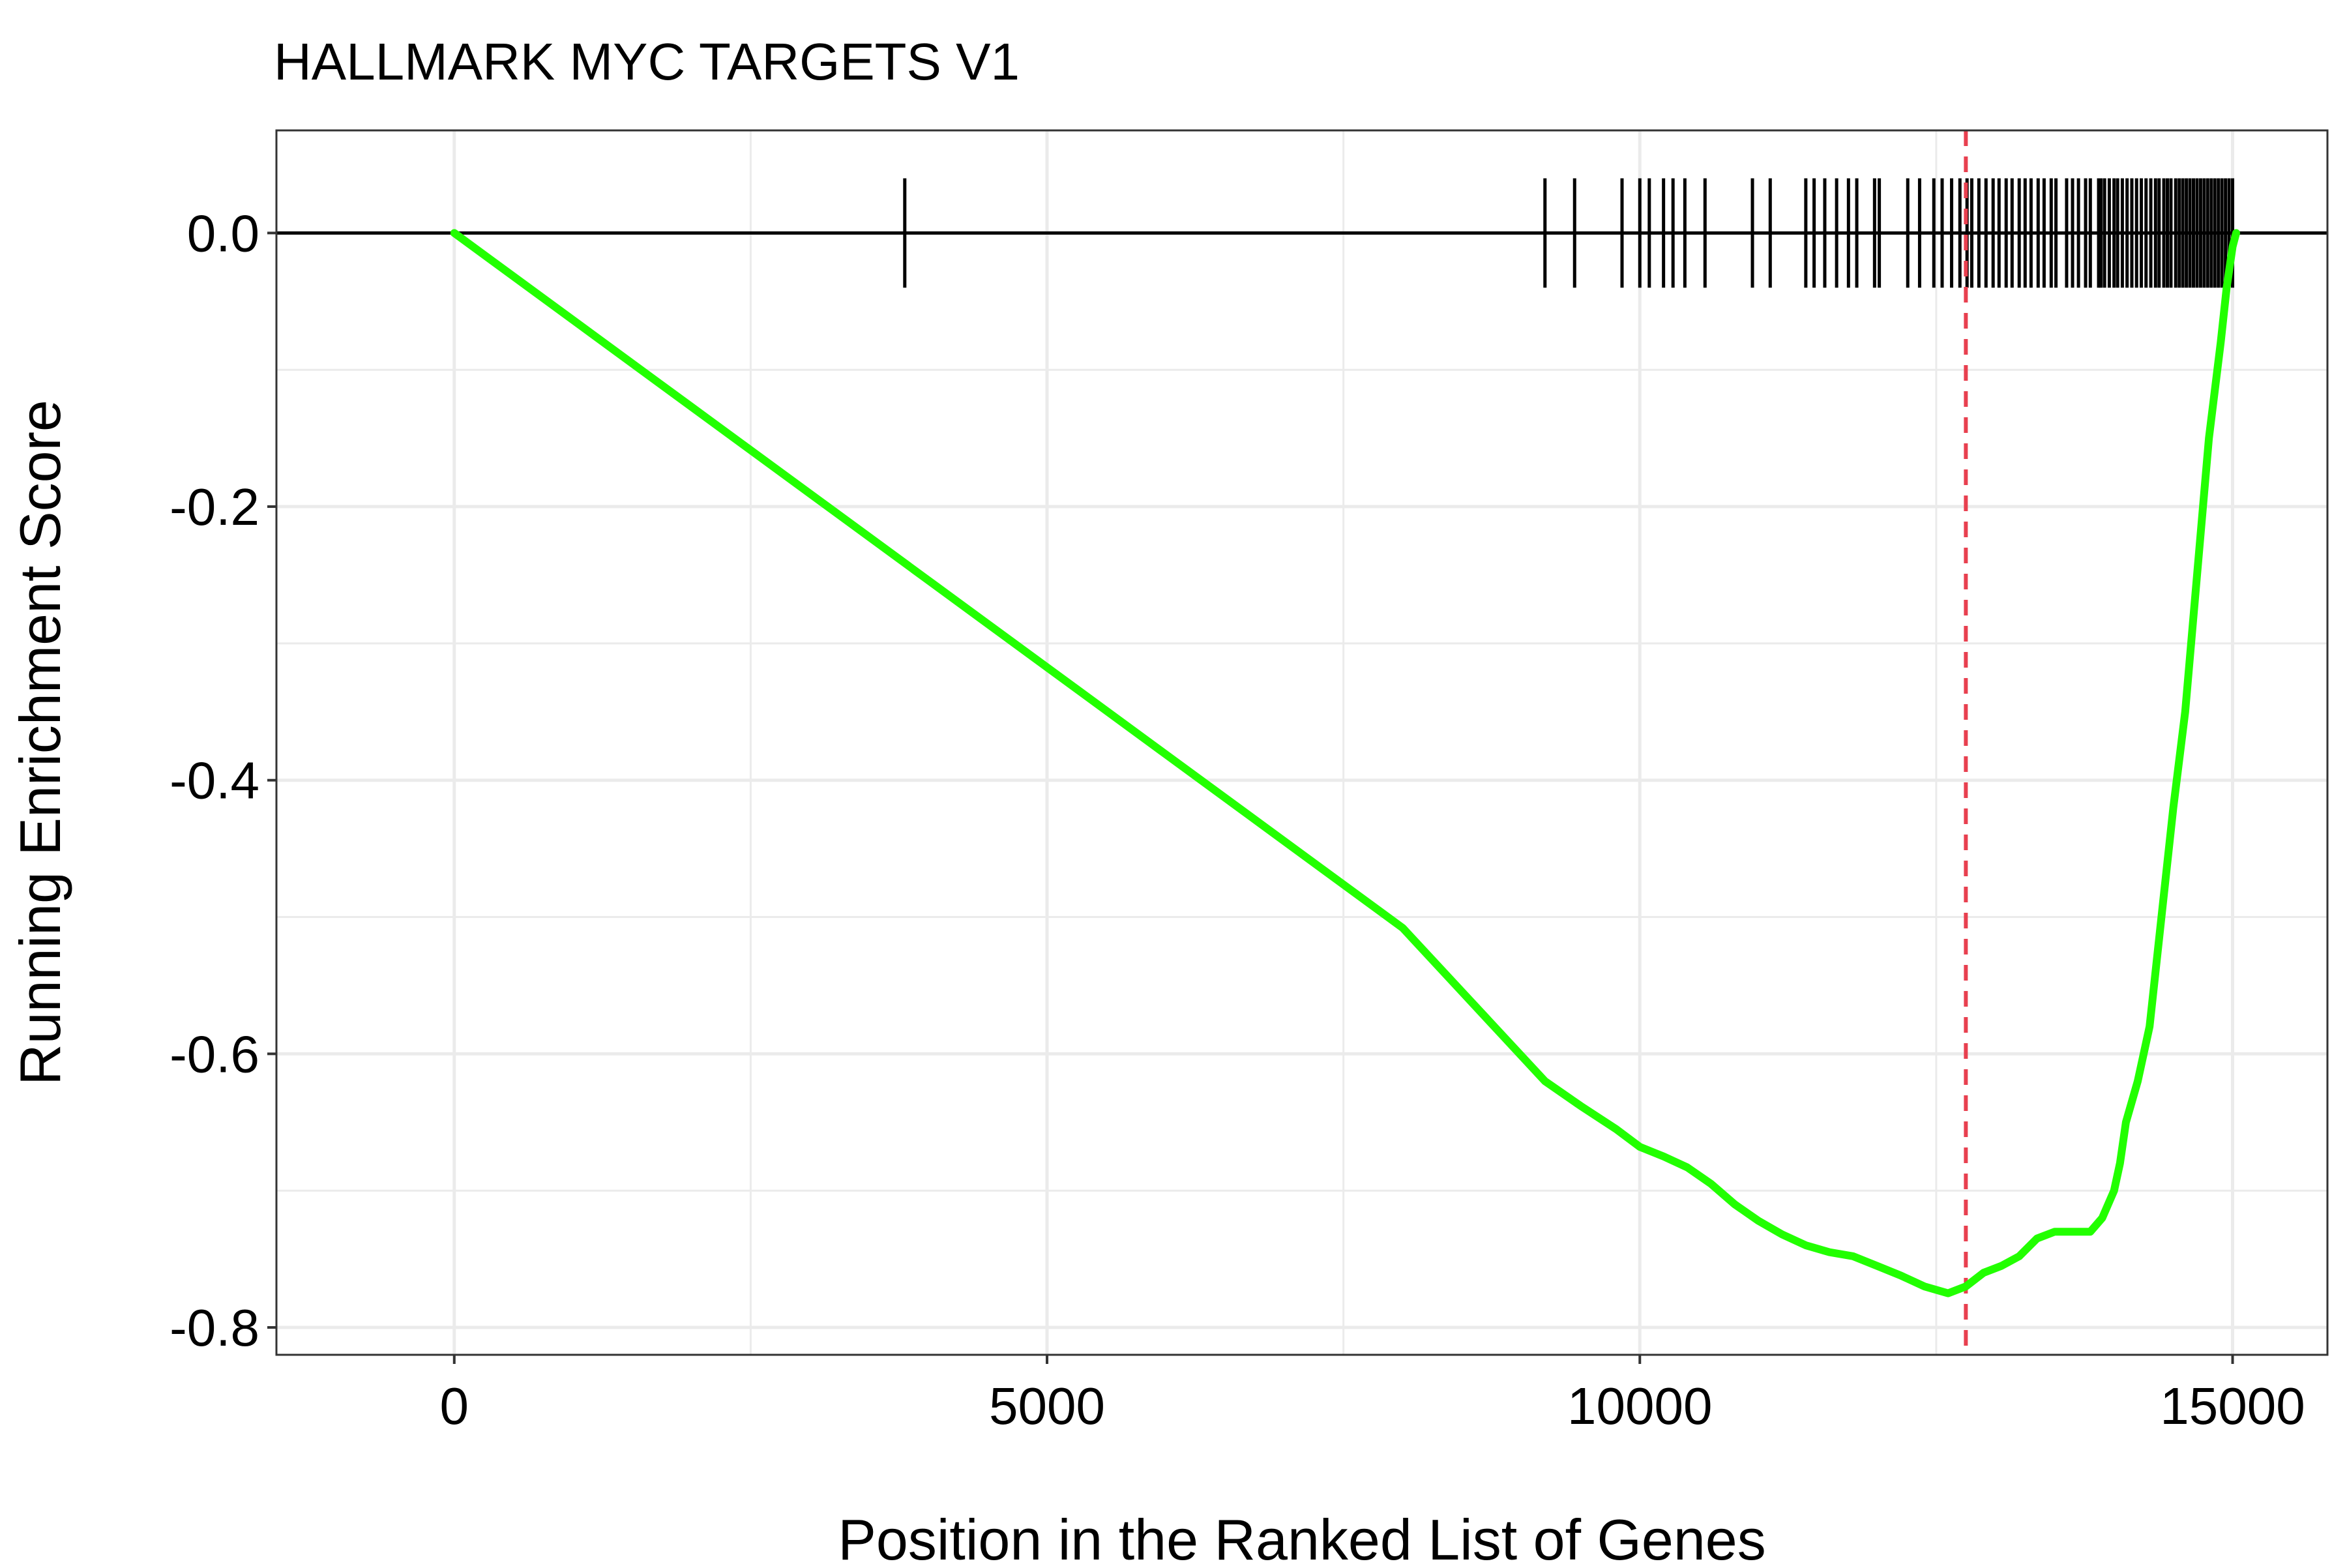  Describe the element at coordinates (454, 1406) in the screenshot. I see `x-tick-label: 0` at that location.